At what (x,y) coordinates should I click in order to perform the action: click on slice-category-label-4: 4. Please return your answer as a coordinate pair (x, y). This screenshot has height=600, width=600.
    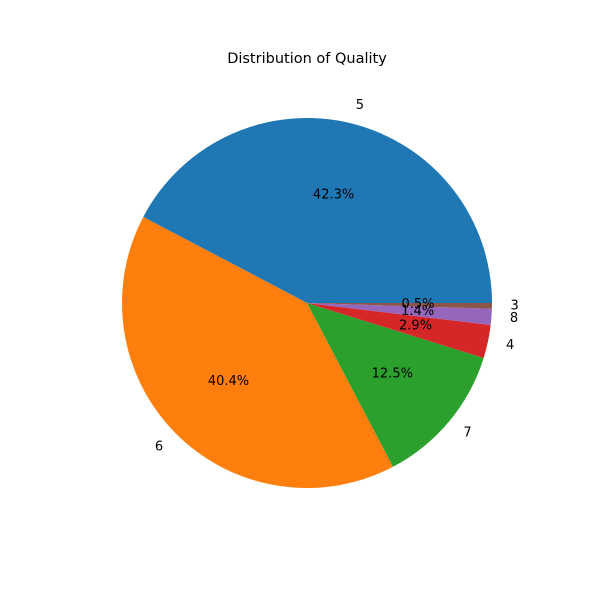
    Looking at the image, I should click on (510, 345).